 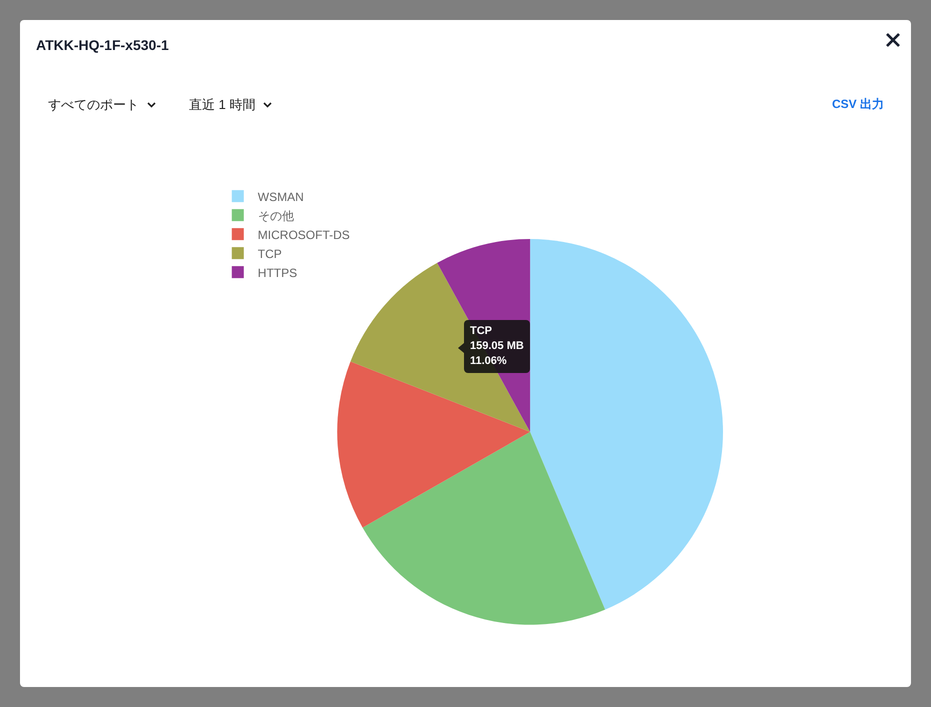 What do you see at coordinates (278, 273) in the screenshot?
I see `legend-label: HTTPS` at bounding box center [278, 273].